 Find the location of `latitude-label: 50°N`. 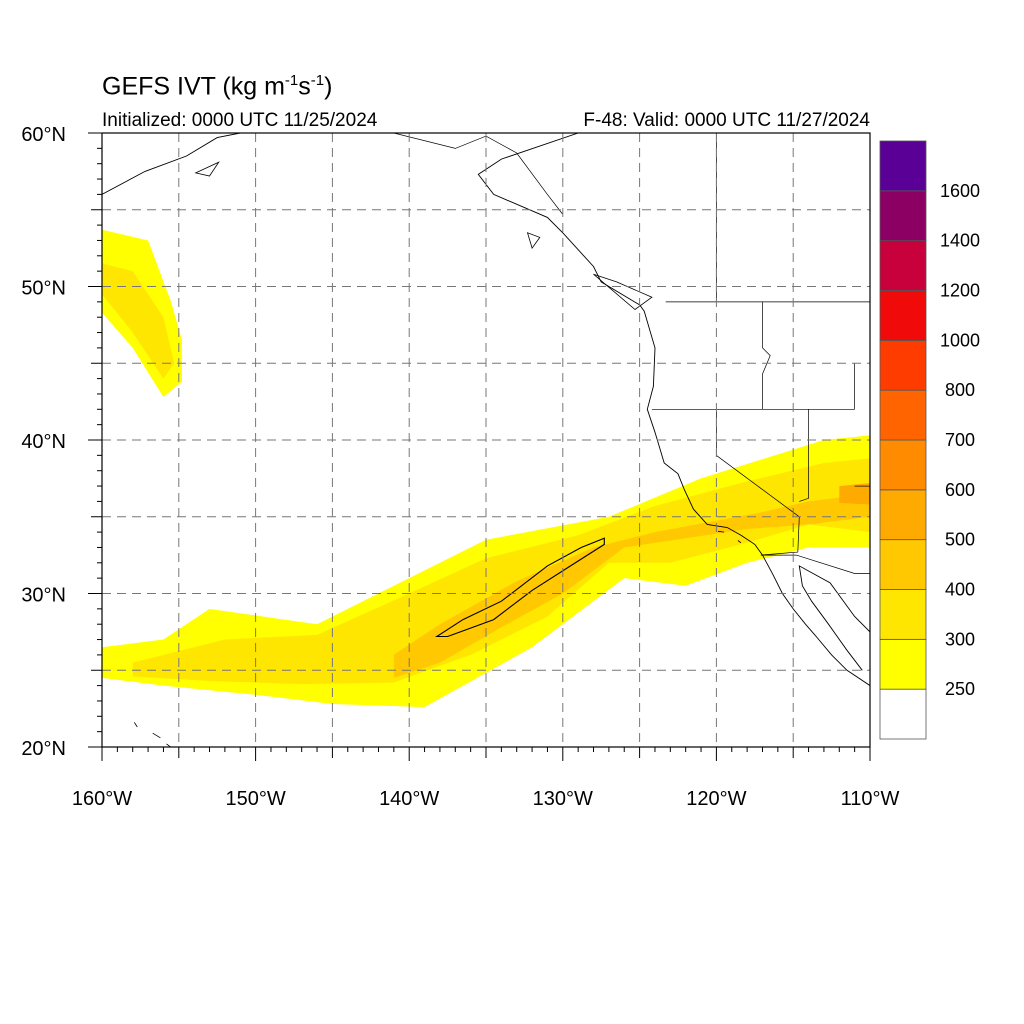

latitude-label: 50°N is located at coordinates (43, 289).